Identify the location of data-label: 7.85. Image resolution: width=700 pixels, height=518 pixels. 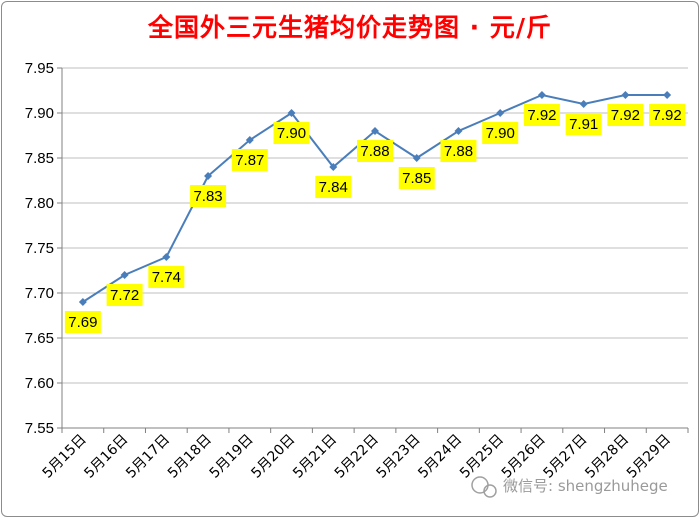
(416, 178).